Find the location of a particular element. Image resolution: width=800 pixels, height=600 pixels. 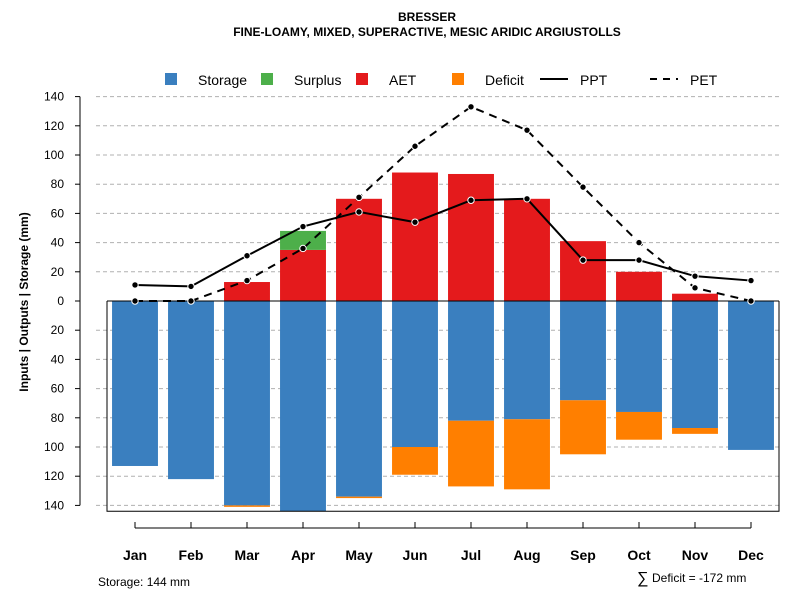

x-tick-label-may: May is located at coordinates (358, 555).